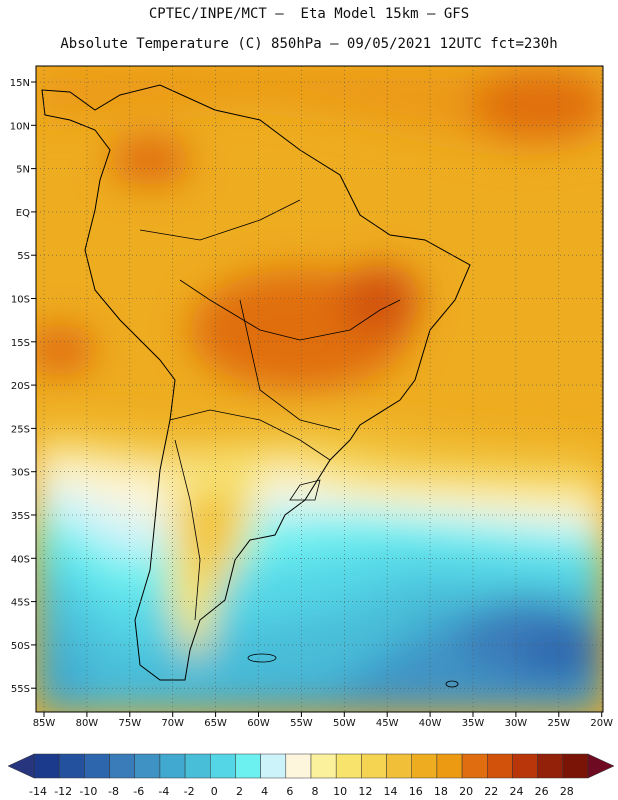 The height and width of the screenshot is (800, 618). Describe the element at coordinates (601, 723) in the screenshot. I see `lon-tick-label: 20W` at that location.